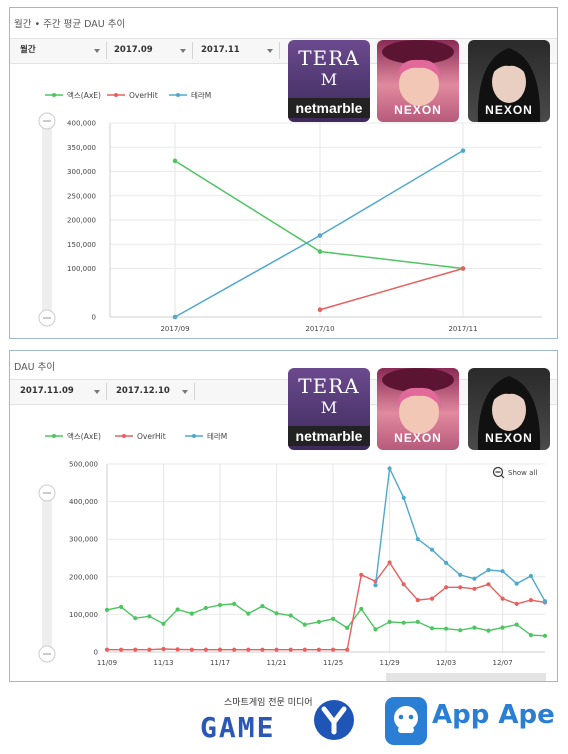 The height and width of the screenshot is (754, 568). I want to click on y-tick-label: 350,000, so click(81, 148).